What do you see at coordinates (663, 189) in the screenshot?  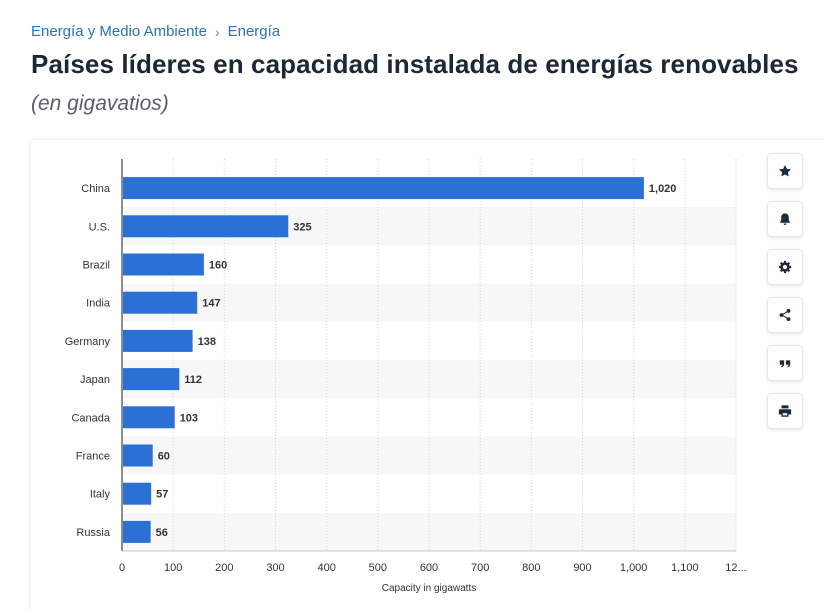 I see `value-label: 1,020` at bounding box center [663, 189].